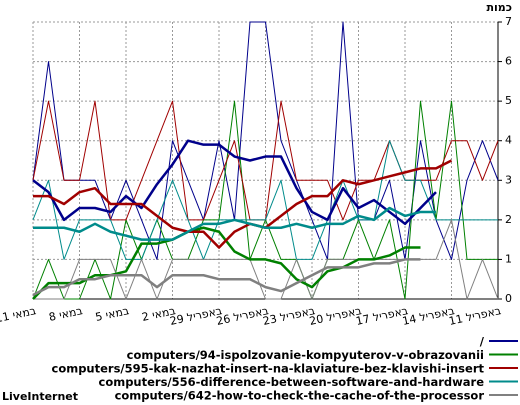  I want to click on y-tick-label: 5, so click(508, 100).